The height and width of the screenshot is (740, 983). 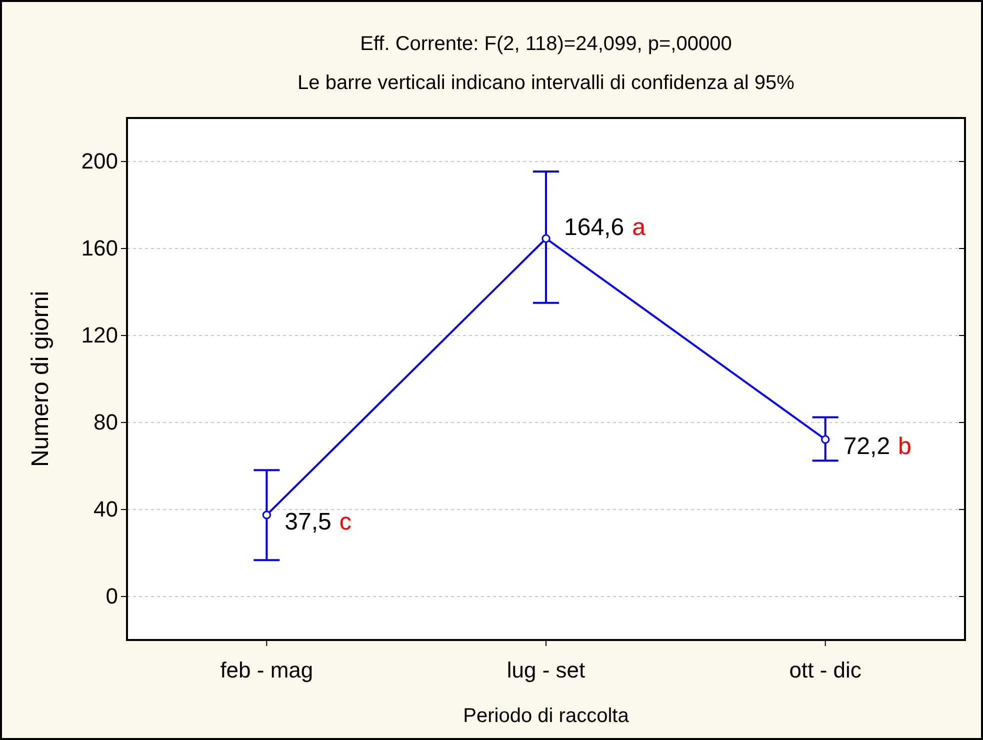 What do you see at coordinates (825, 670) in the screenshot?
I see `x-tick-label: ott - dic` at bounding box center [825, 670].